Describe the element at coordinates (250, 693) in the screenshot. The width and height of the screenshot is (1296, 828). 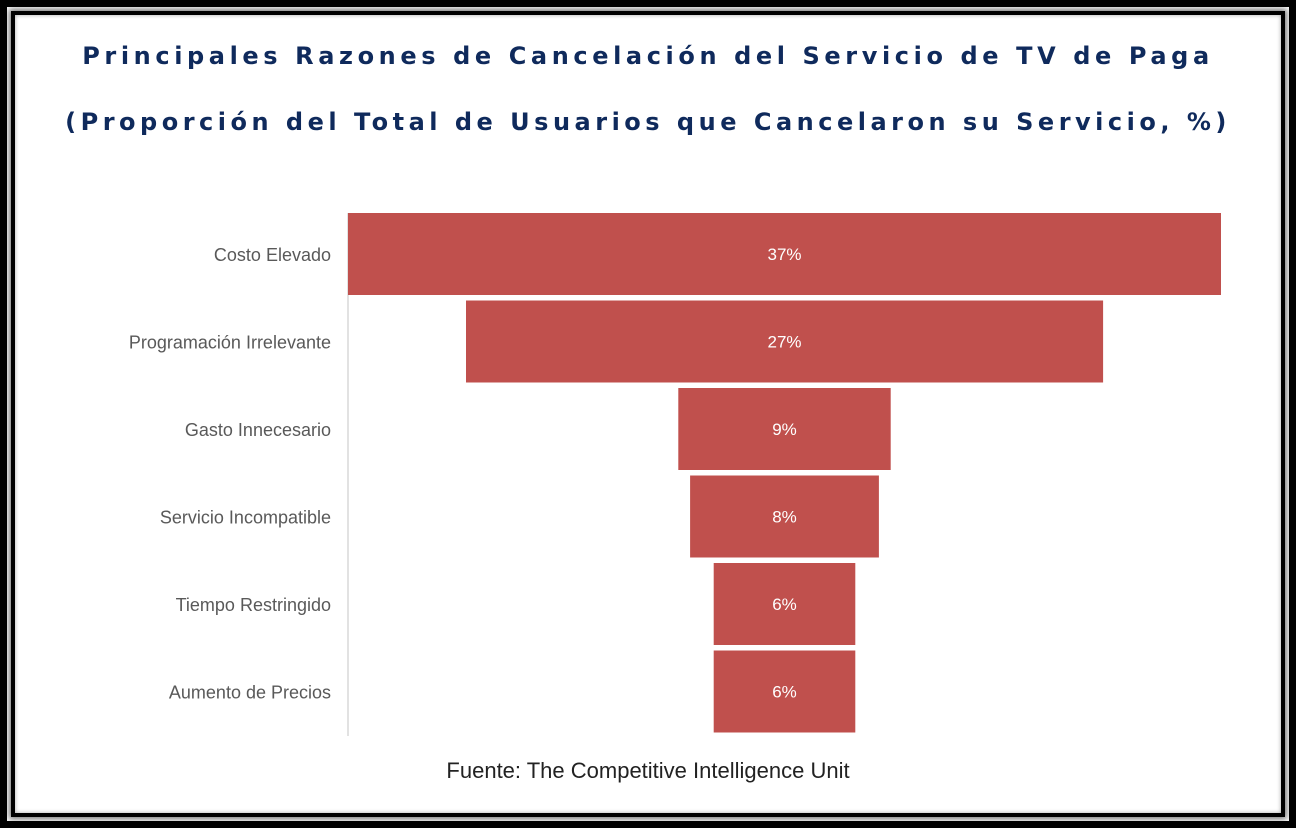
I see `category-label: Aumento de Precios` at that location.